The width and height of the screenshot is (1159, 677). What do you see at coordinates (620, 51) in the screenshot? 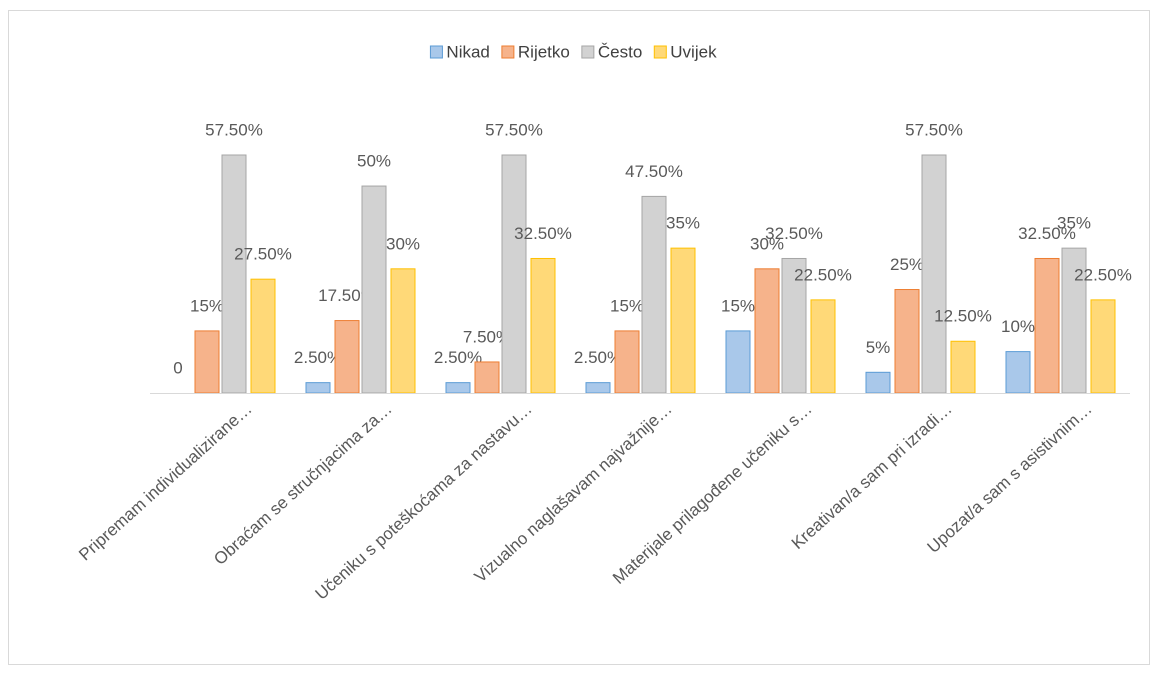
I see `legend-label: Često` at bounding box center [620, 51].